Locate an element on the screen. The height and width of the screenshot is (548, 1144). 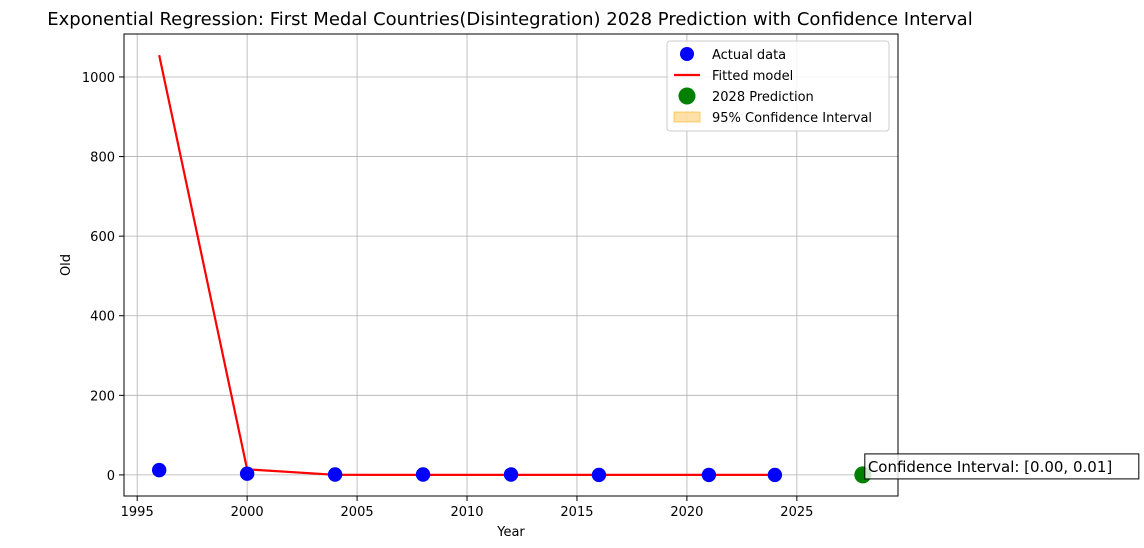
x-axis-ticks: 1995 2000 2005 2010 2015 2020 2025 is located at coordinates (467, 508).